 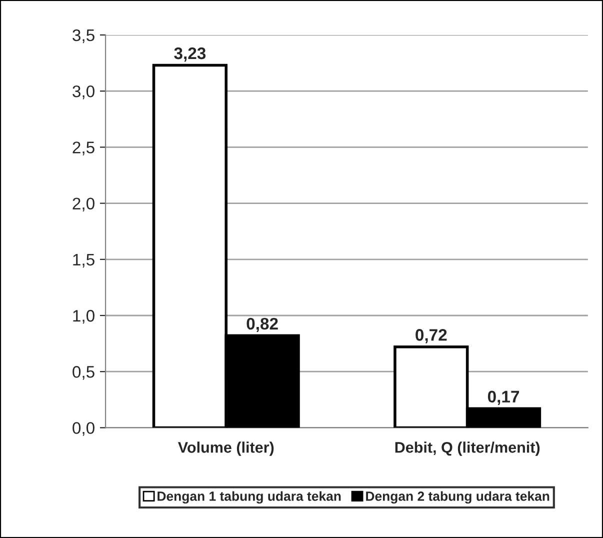 I want to click on data-label: 3,23, so click(x=190, y=54).